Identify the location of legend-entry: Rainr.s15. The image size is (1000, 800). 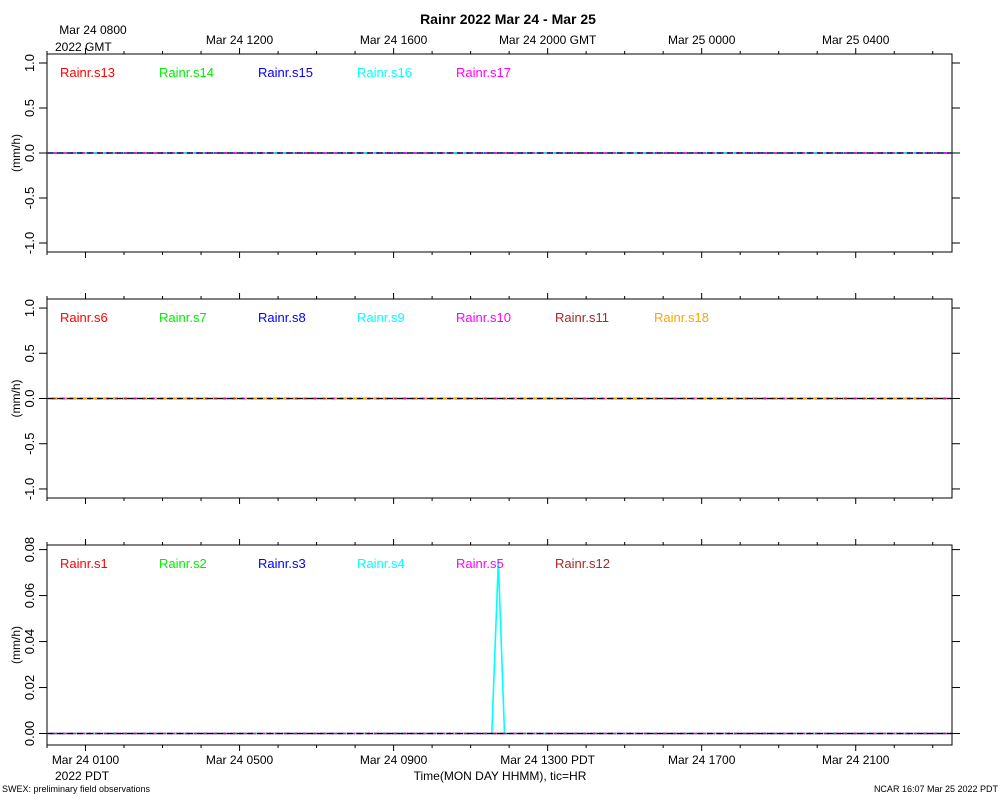
(285, 72).